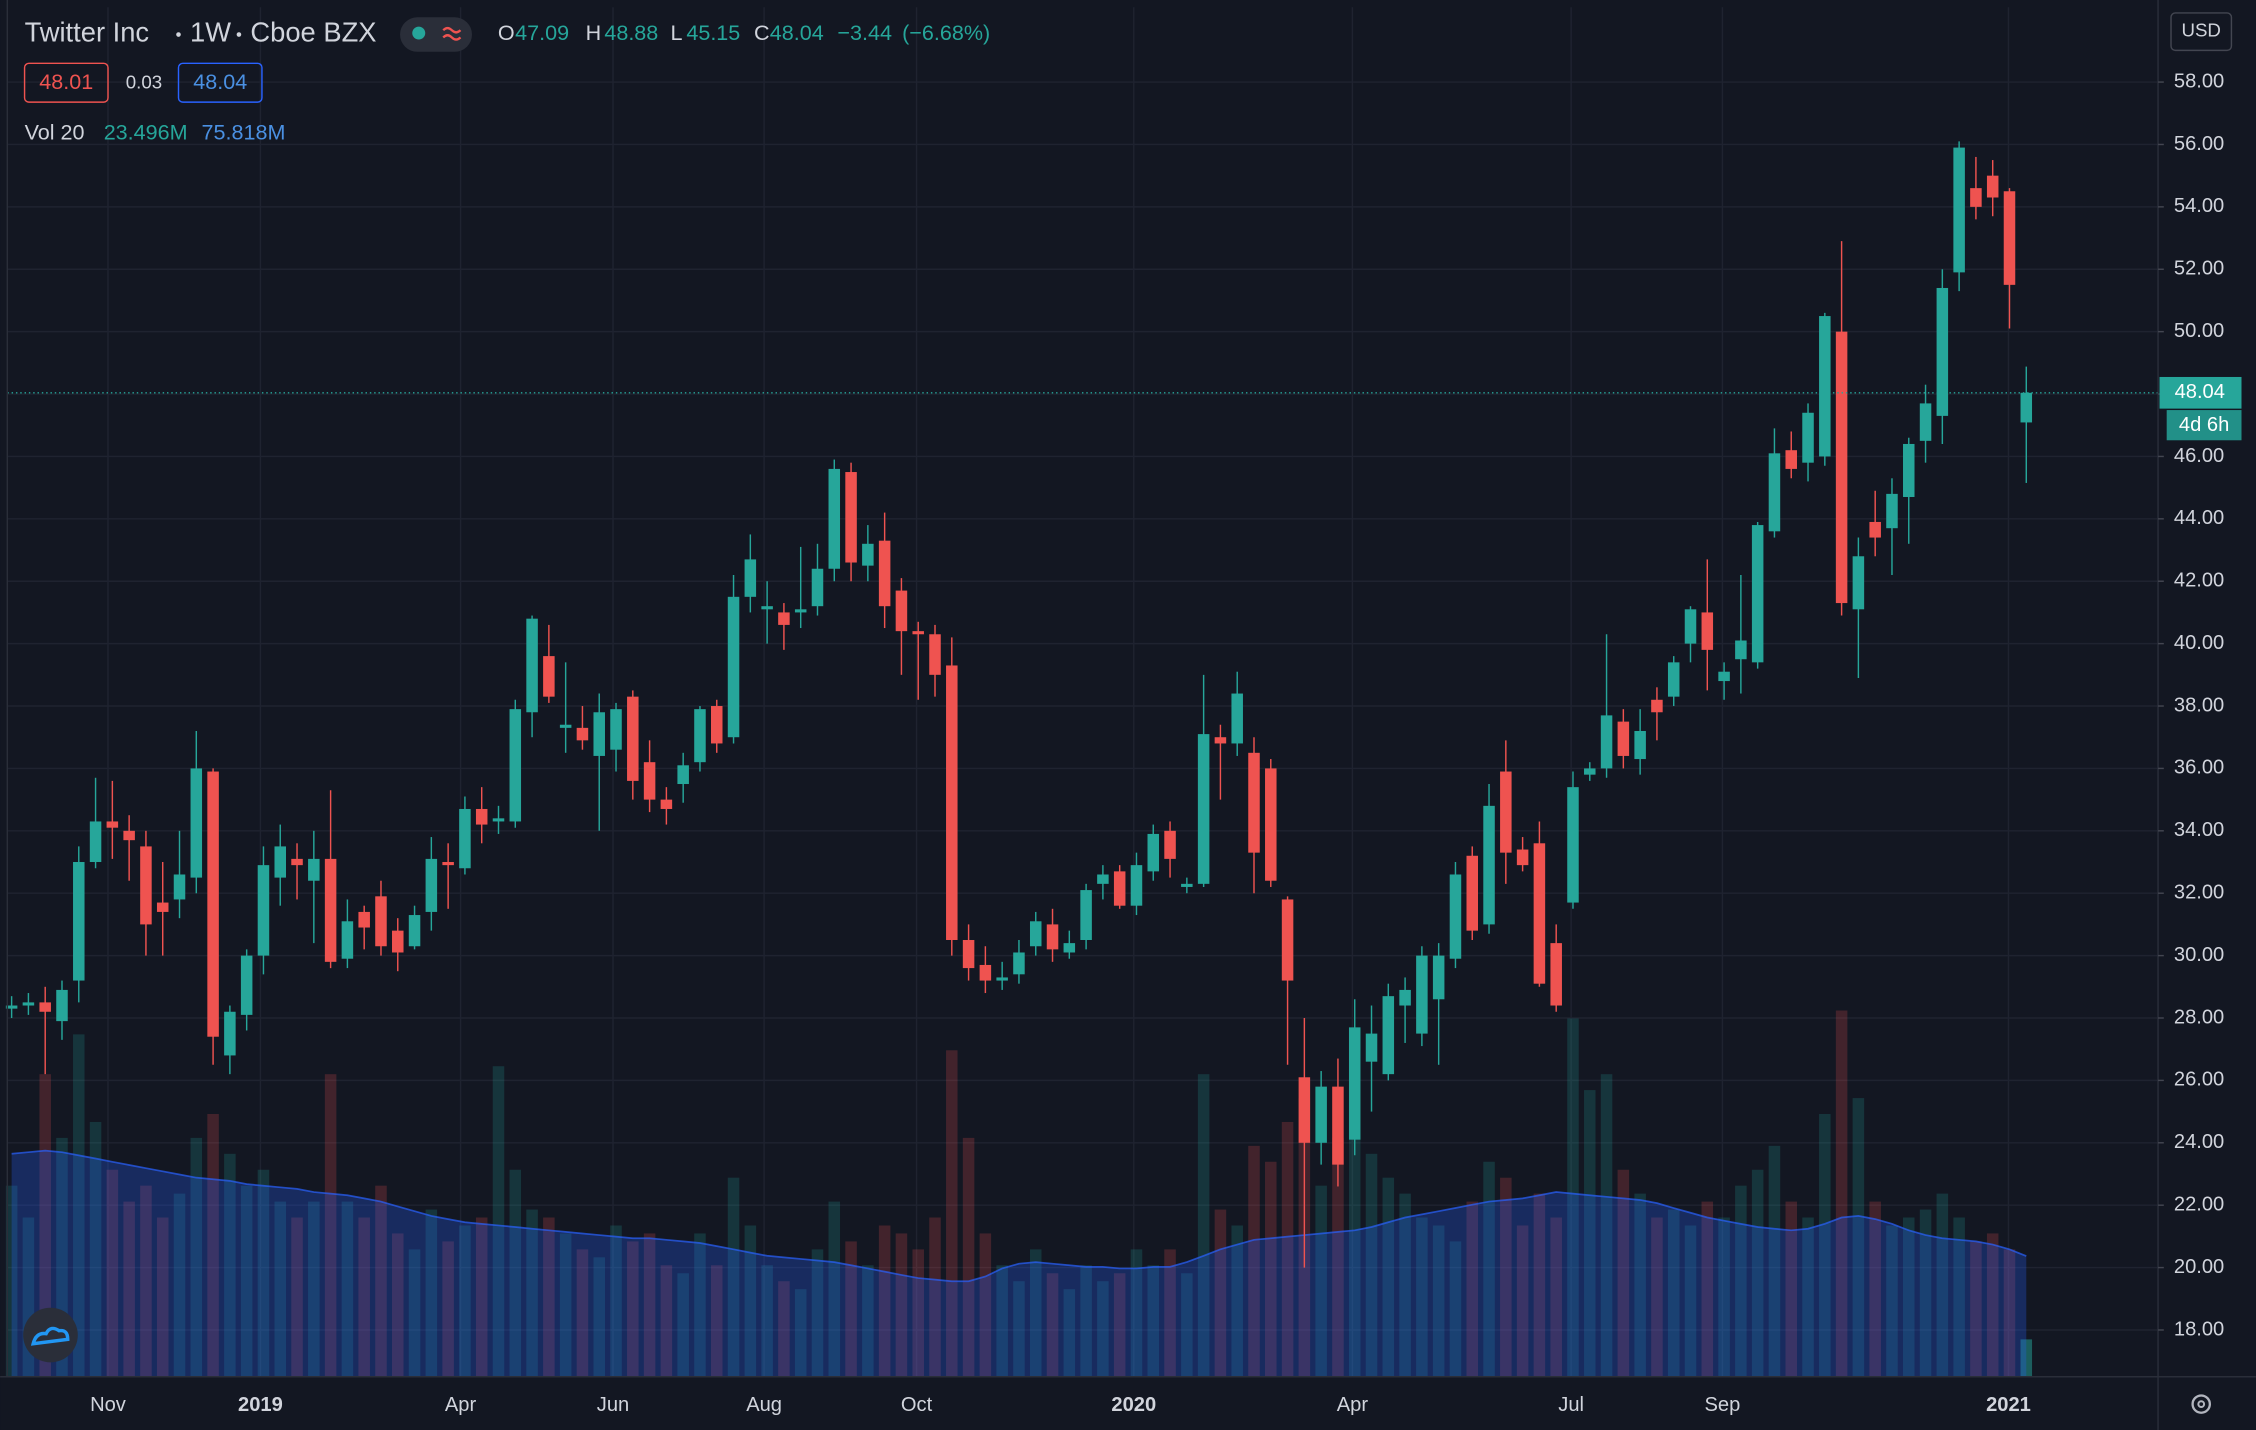 This screenshot has width=2256, height=1430. I want to click on buy-button, so click(220, 82).